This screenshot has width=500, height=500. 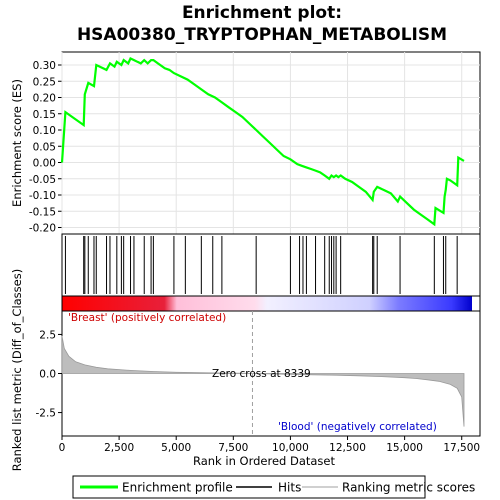 I want to click on y-tick-label: 0.25, so click(x=44, y=82).